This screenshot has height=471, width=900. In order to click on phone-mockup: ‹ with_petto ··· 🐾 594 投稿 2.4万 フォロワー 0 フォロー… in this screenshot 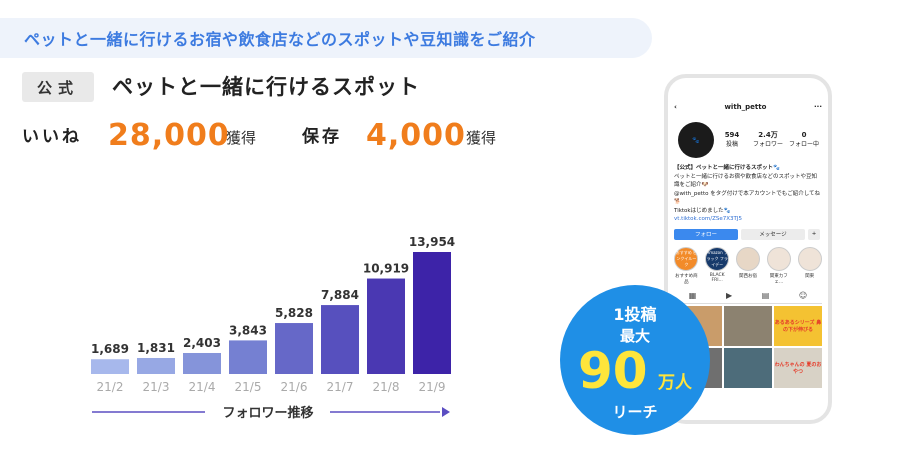, I will do `click(748, 249)`.